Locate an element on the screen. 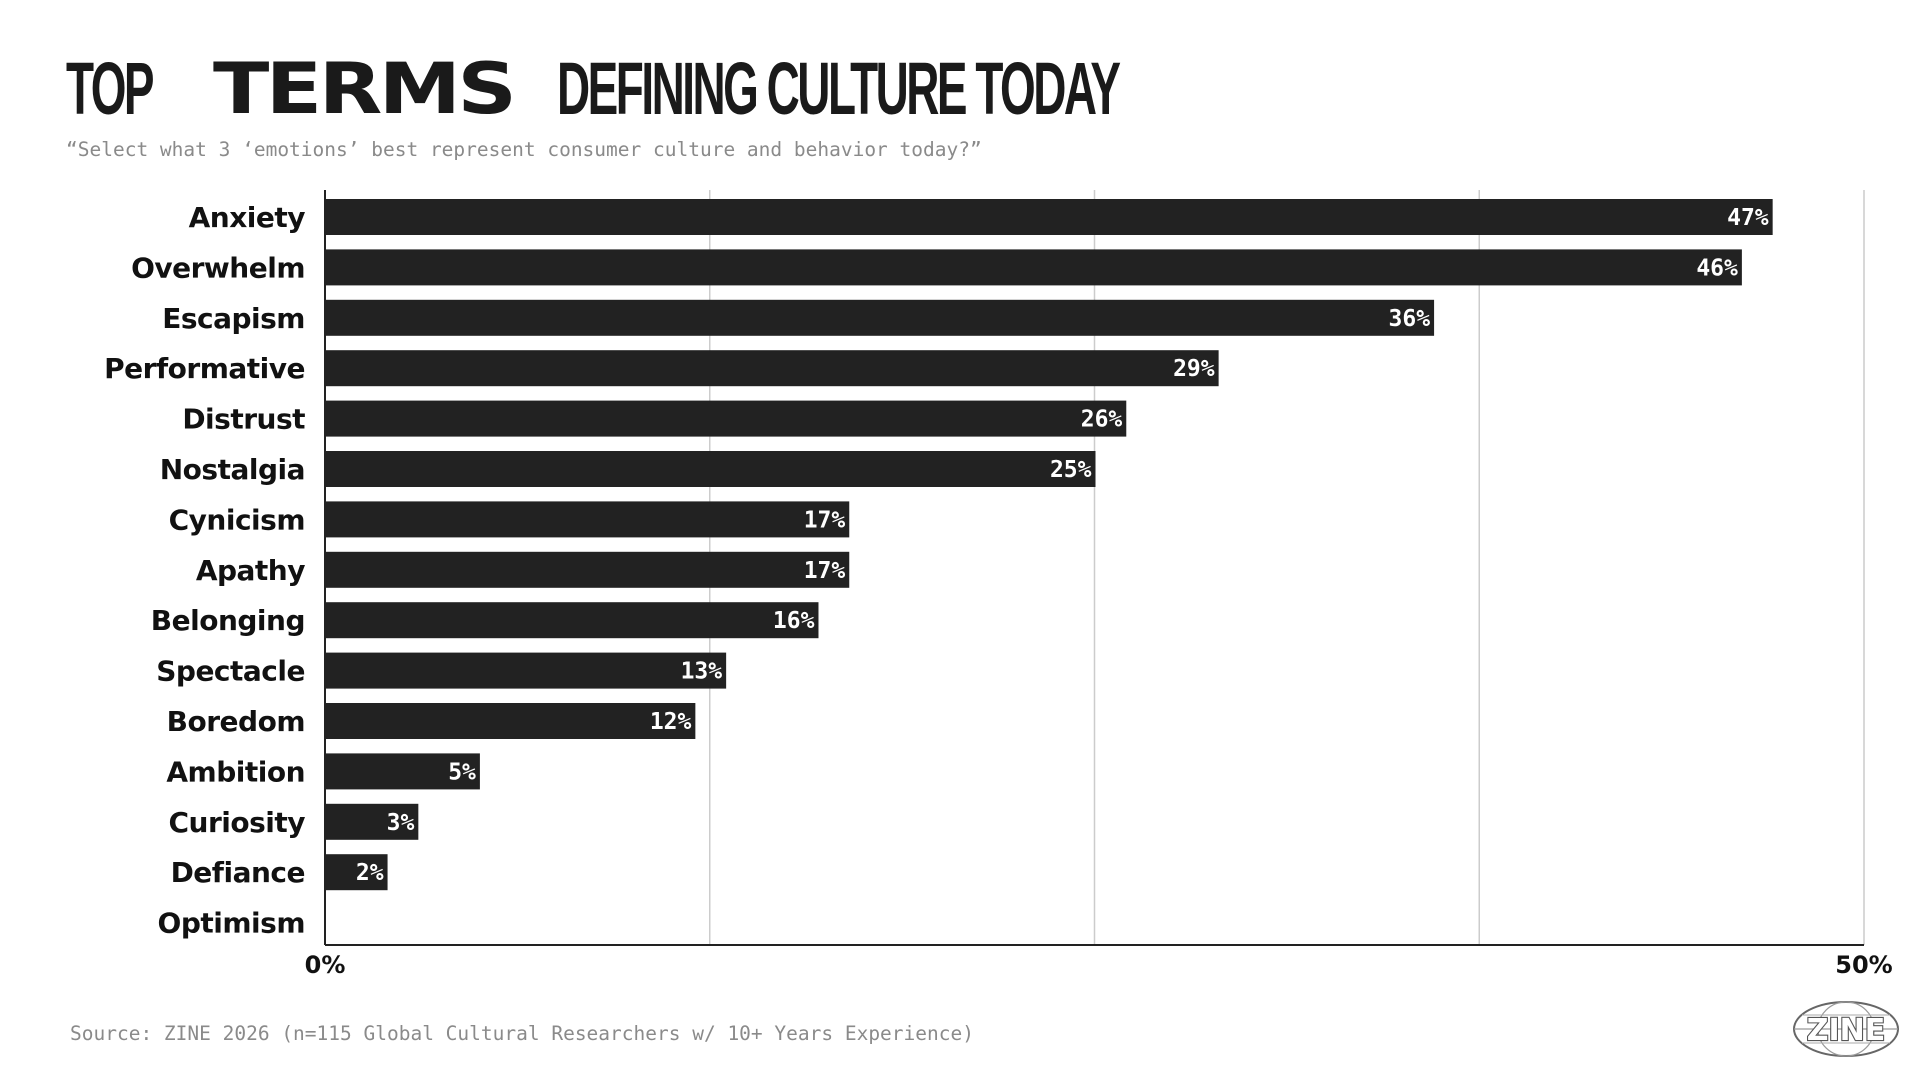  title-word-terms: TERMS is located at coordinates (364, 89).